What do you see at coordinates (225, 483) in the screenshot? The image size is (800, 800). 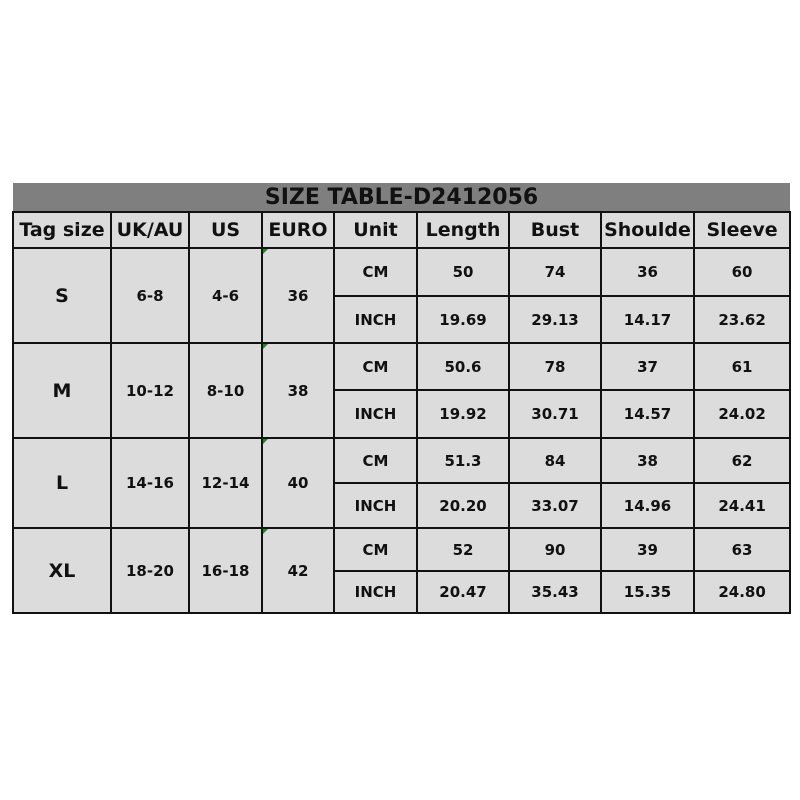 I see `us-size: 12-14` at bounding box center [225, 483].